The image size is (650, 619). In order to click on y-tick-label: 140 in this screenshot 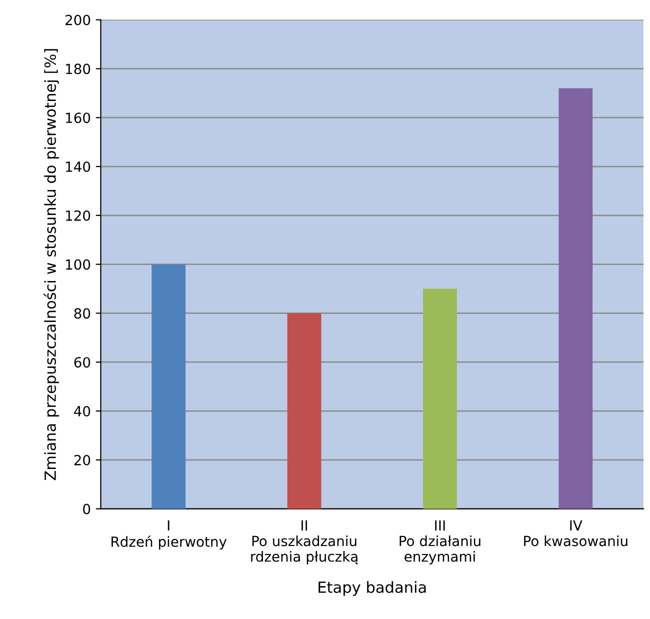, I will do `click(78, 166)`.